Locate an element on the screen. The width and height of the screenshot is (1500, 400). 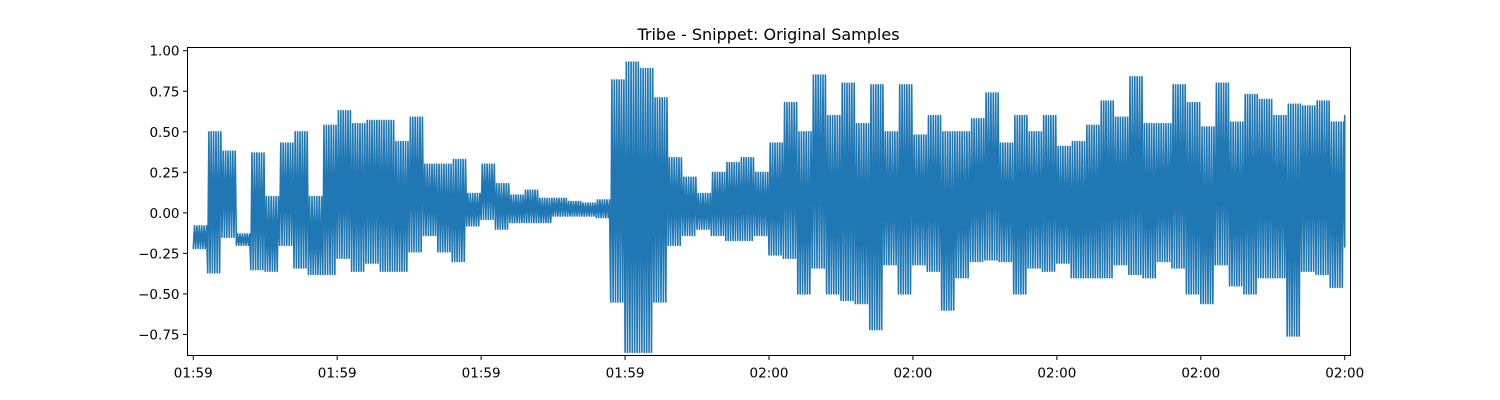
y-tick-label: 0.25 is located at coordinates (164, 173).